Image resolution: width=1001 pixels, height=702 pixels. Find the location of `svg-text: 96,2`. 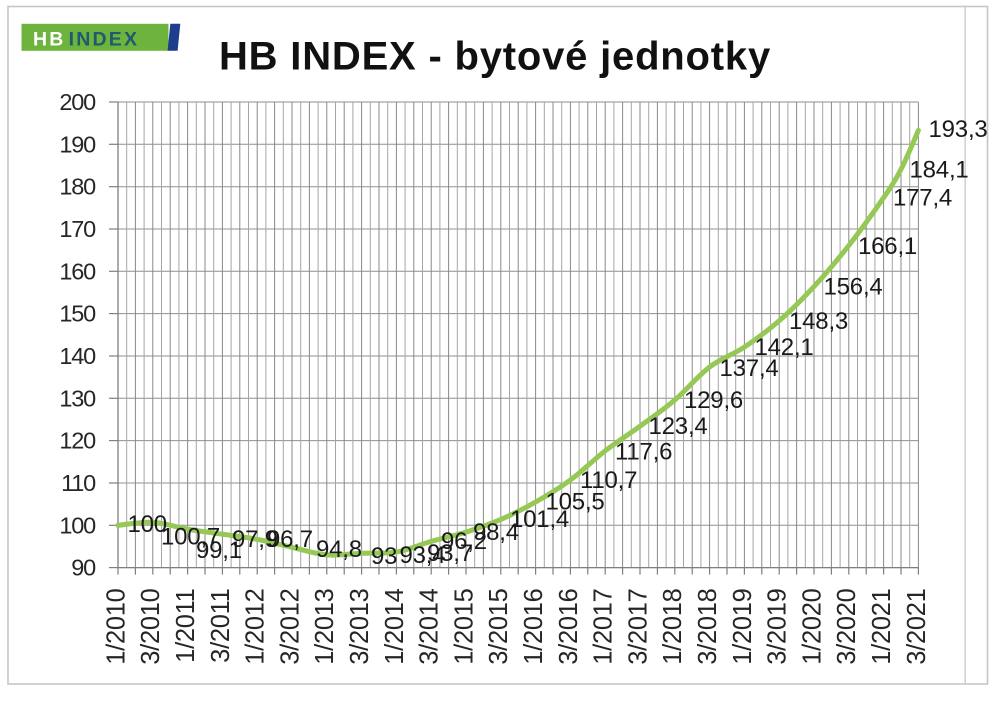

svg-text: 96,2 is located at coordinates (464, 541).